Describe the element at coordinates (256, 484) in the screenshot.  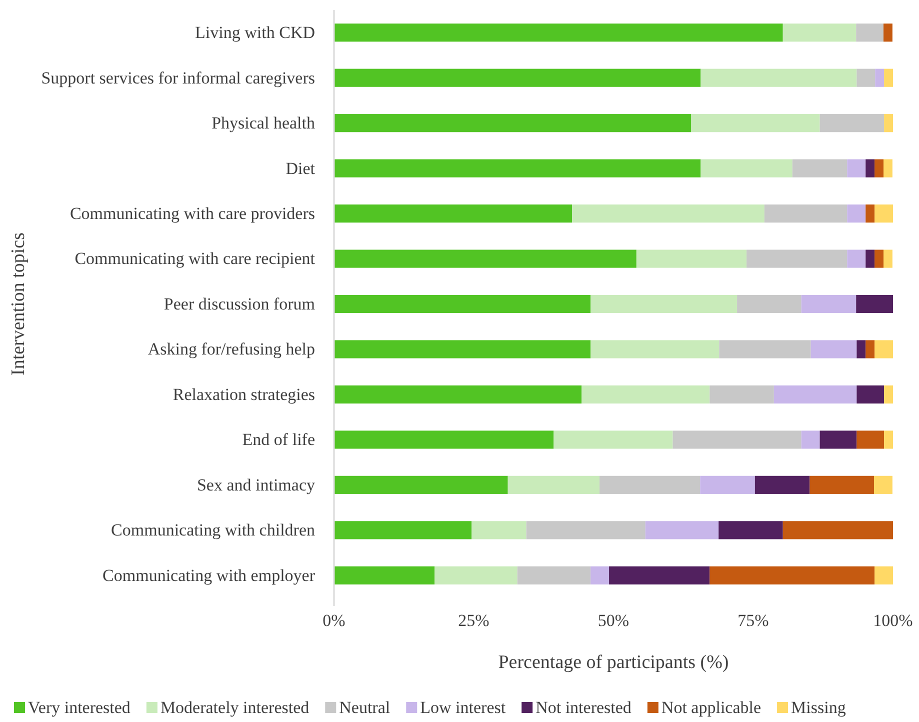
I see `y-tick-label: Sex and intimacy` at that location.